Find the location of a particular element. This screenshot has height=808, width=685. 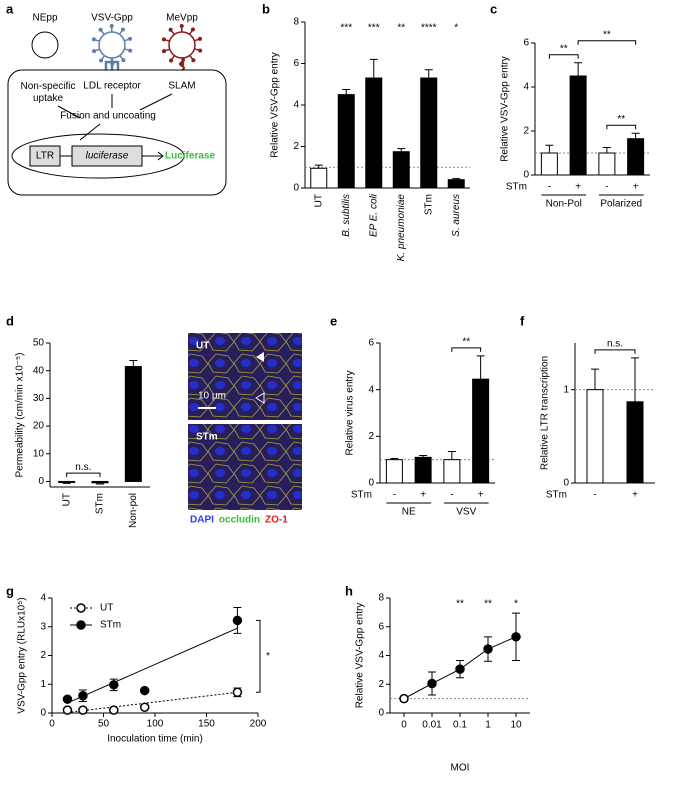

x-tick-label: S. aureus is located at coordinates (456, 215).